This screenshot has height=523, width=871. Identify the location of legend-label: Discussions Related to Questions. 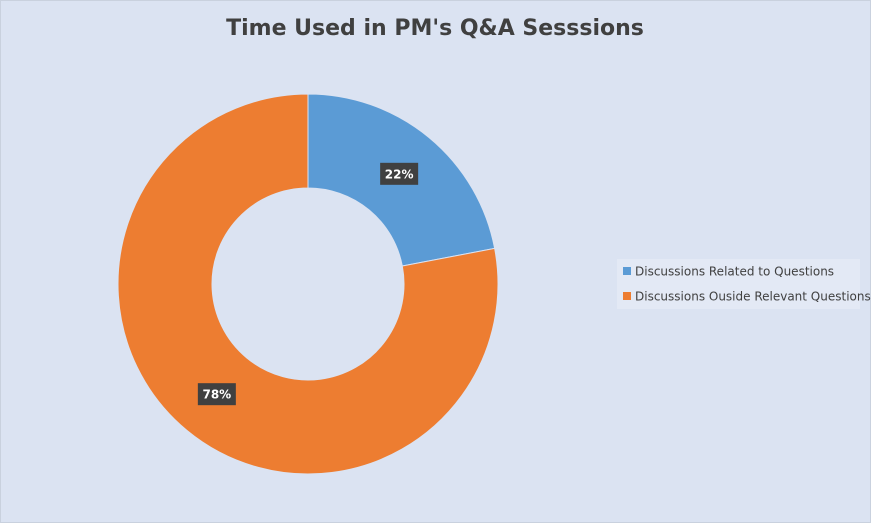
(734, 272).